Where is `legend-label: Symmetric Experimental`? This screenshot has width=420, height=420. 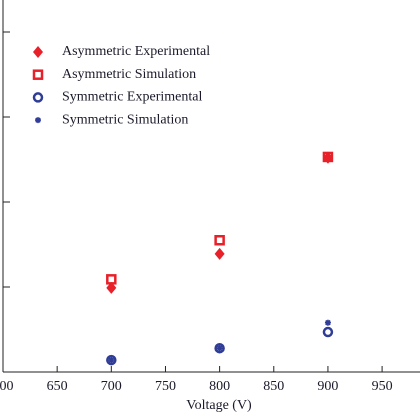 legend-label: Symmetric Experimental is located at coordinates (132, 97).